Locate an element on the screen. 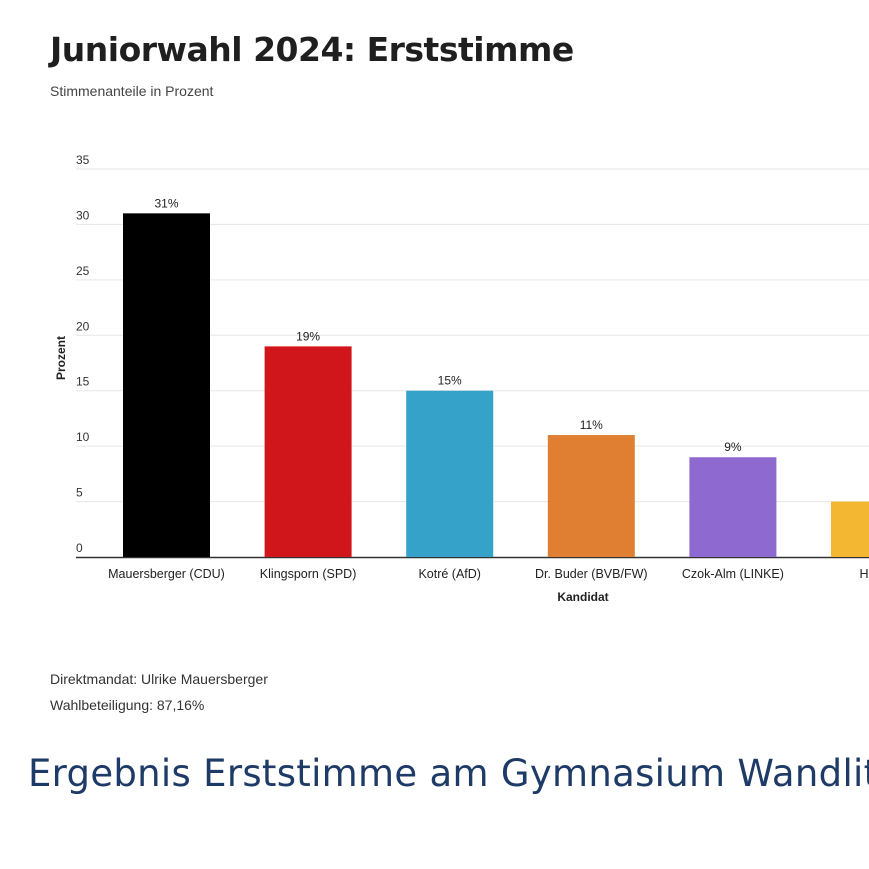 The height and width of the screenshot is (869, 869). data-label: 9% is located at coordinates (733, 447).